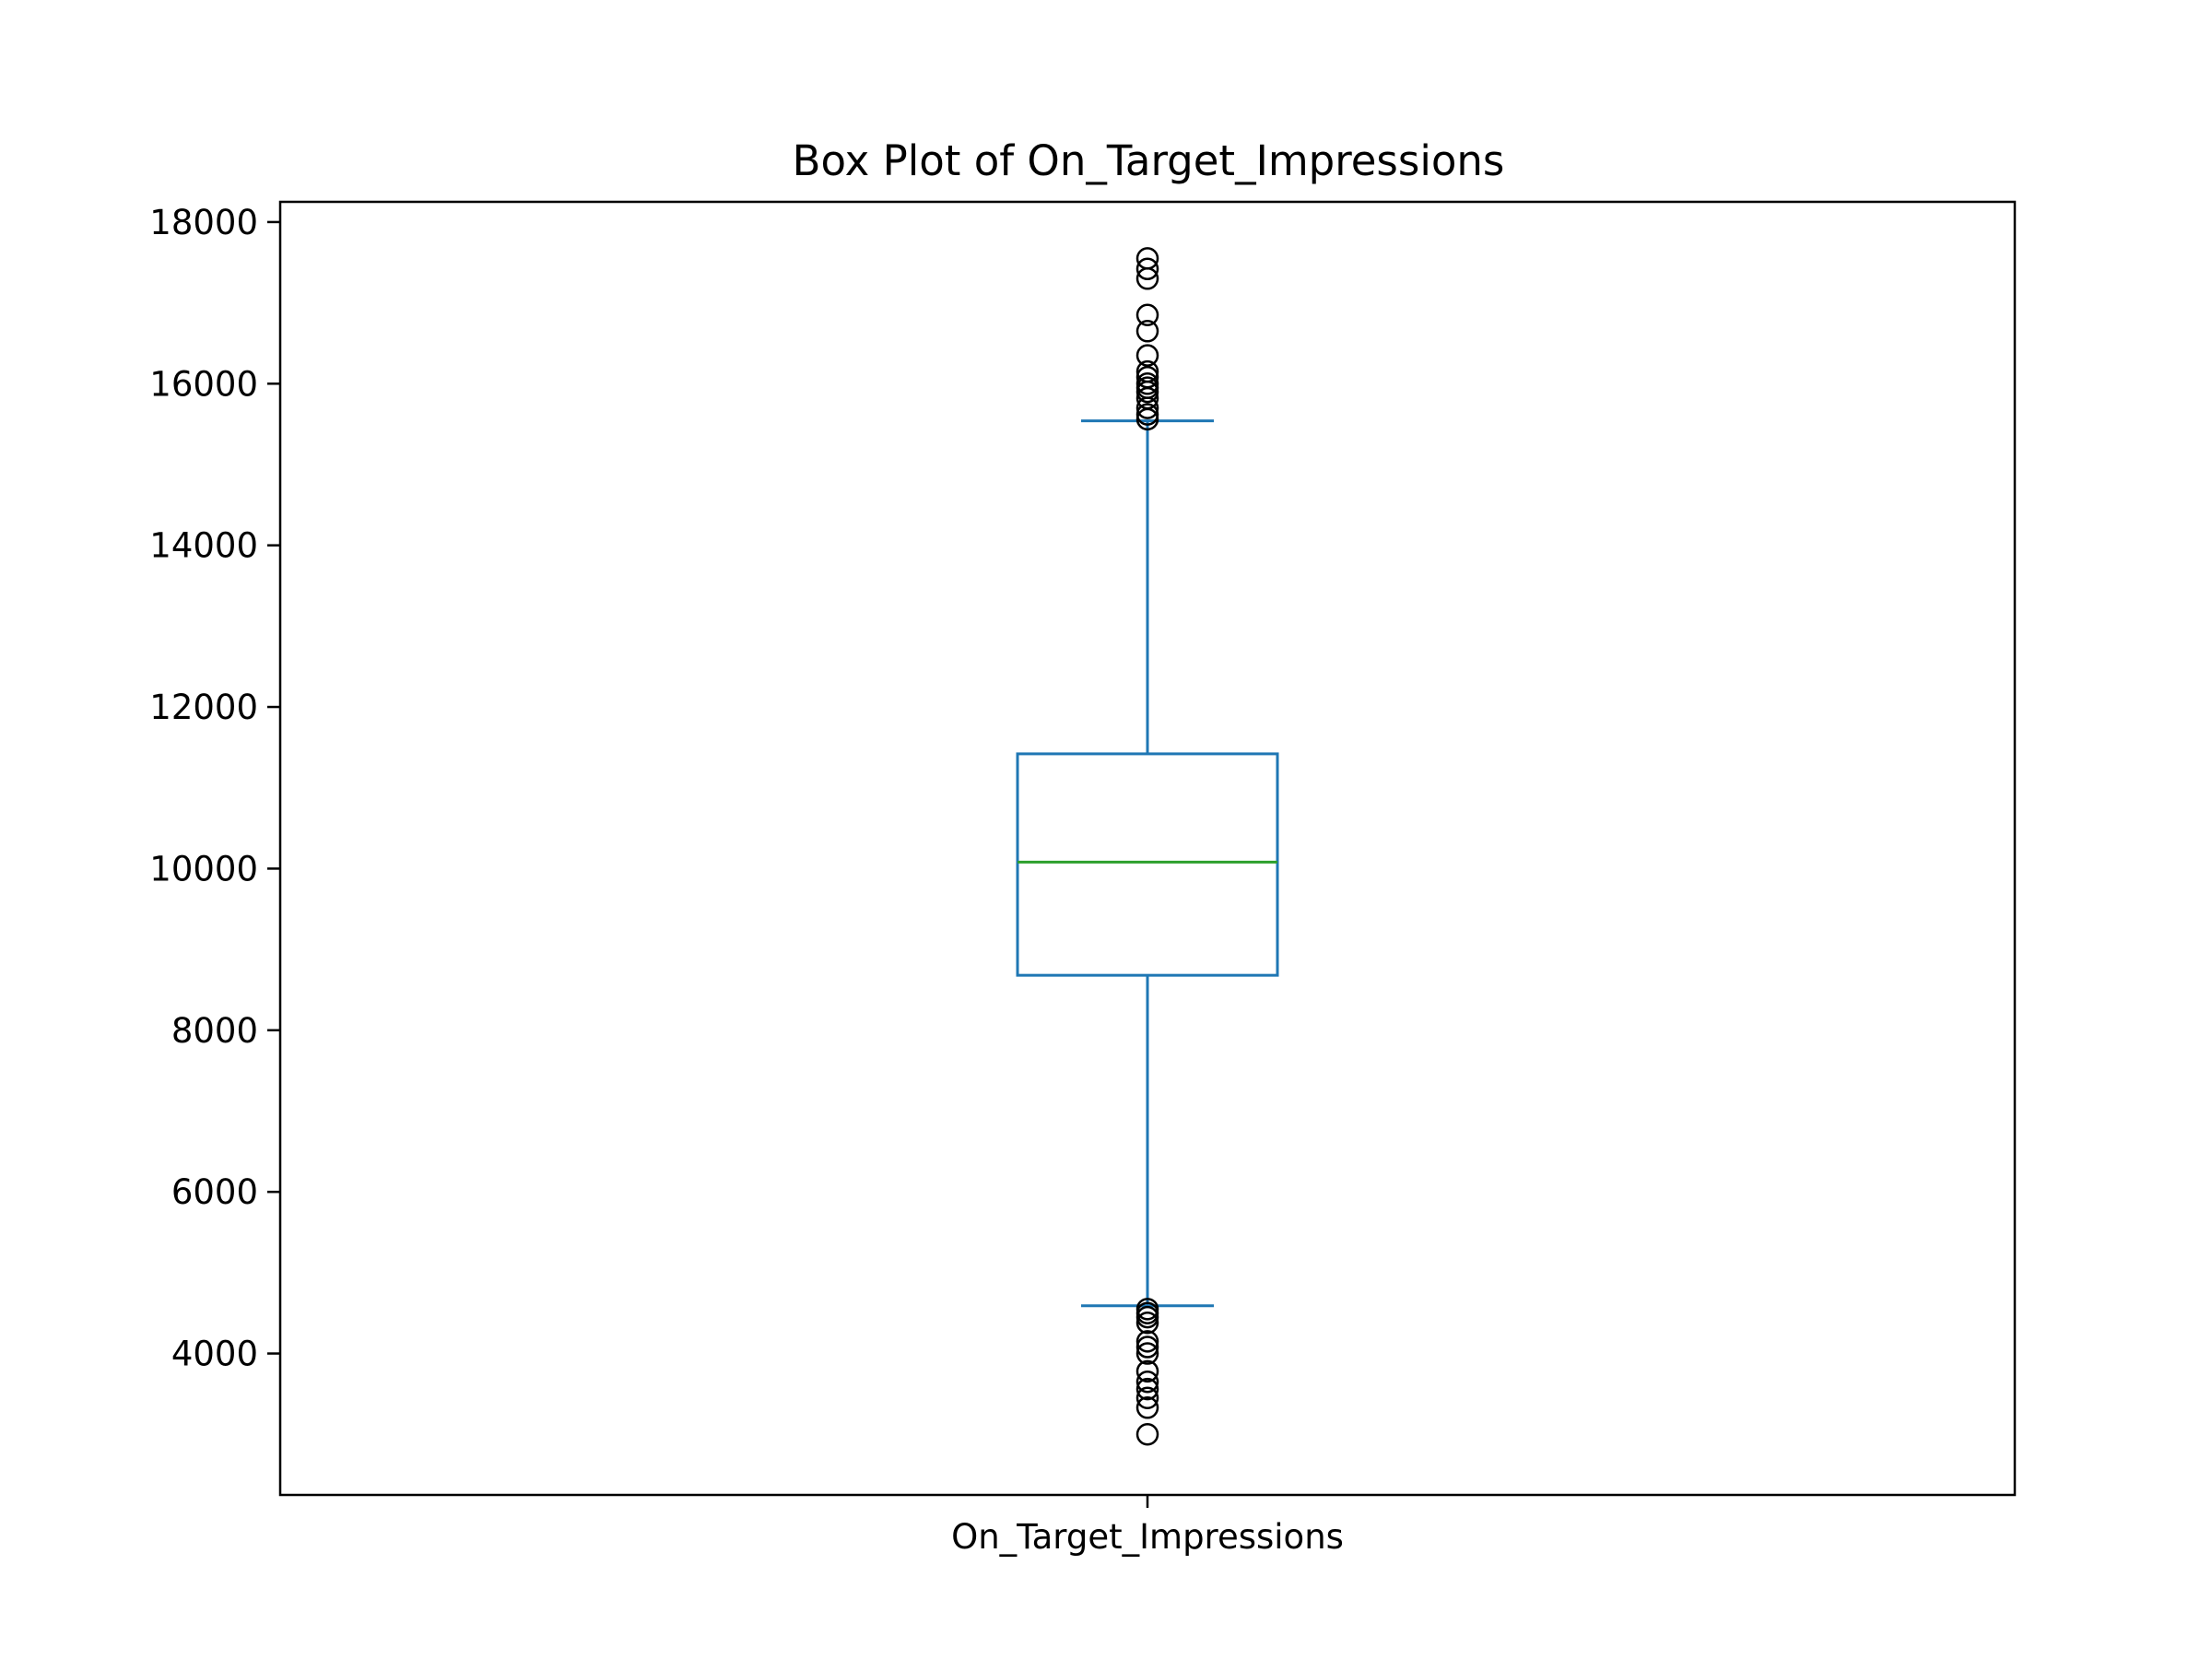 Image resolution: width=2212 pixels, height=1659 pixels. I want to click on outlier-points, so click(1147, 846).